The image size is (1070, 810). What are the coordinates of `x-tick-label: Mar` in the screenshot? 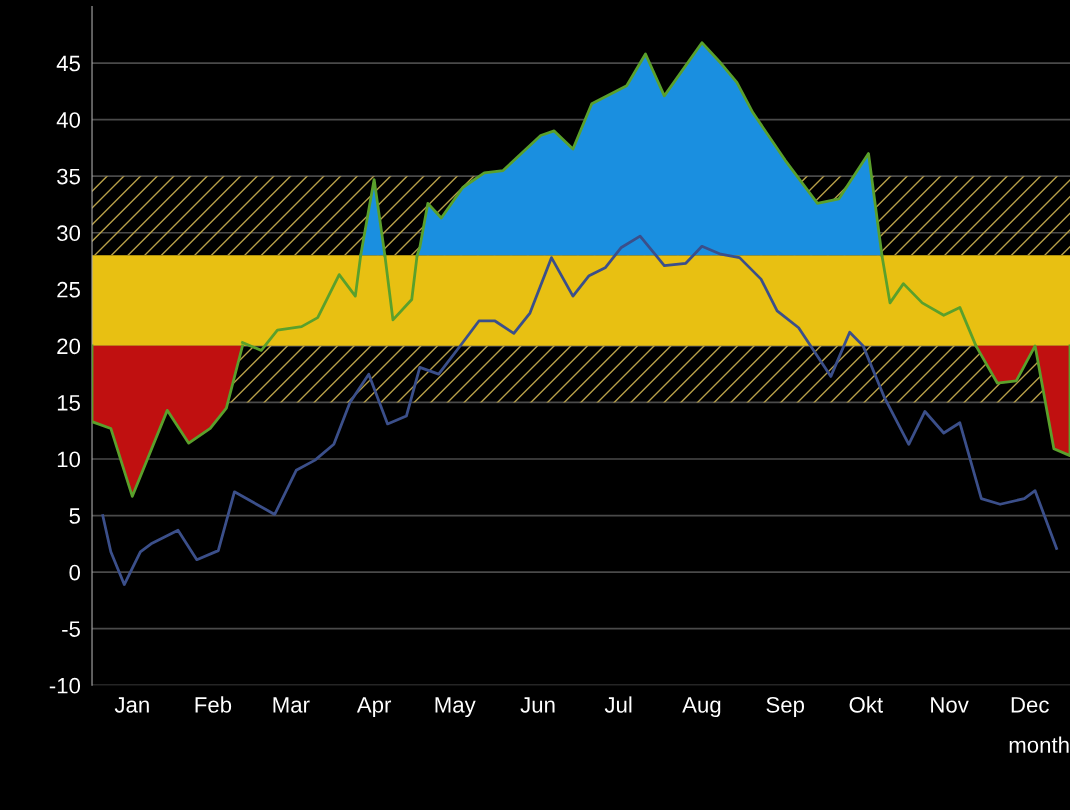 It's located at (291, 705).